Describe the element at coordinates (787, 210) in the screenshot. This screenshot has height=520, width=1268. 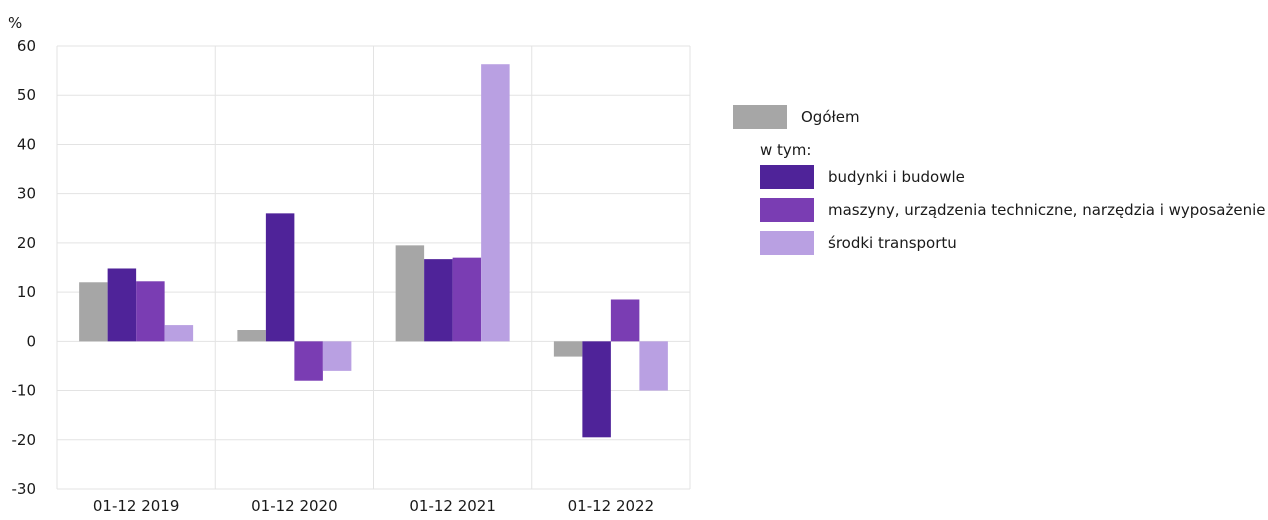
I see `legend-swatch-maszyny` at that location.